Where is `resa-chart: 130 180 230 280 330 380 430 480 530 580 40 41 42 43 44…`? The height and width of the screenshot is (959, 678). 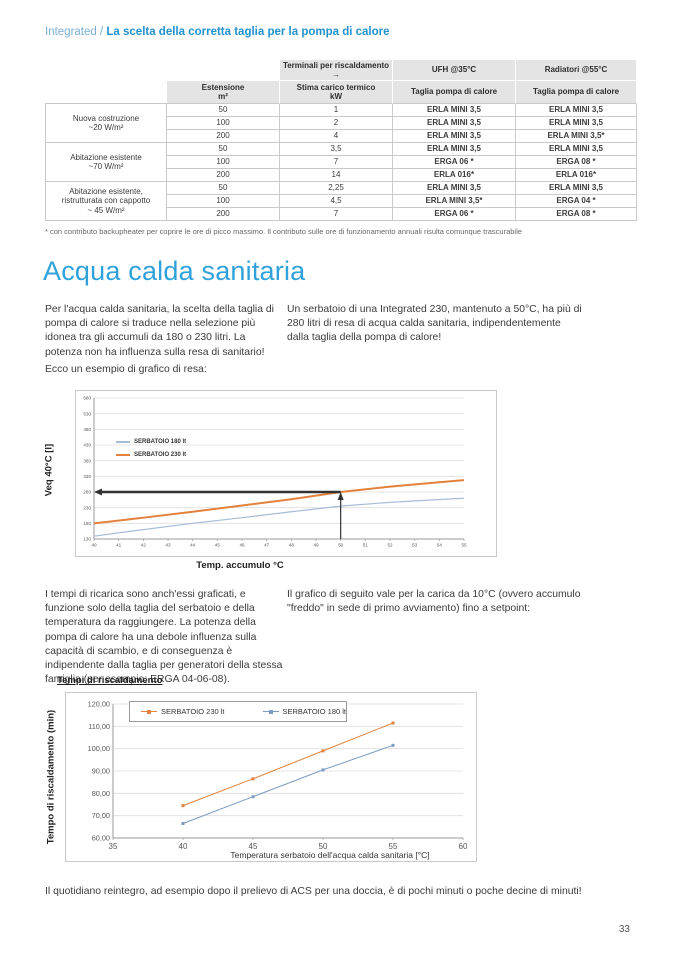 resa-chart: 130 180 230 280 330 380 430 480 530 580 40 41 42 43 44… is located at coordinates (286, 473).